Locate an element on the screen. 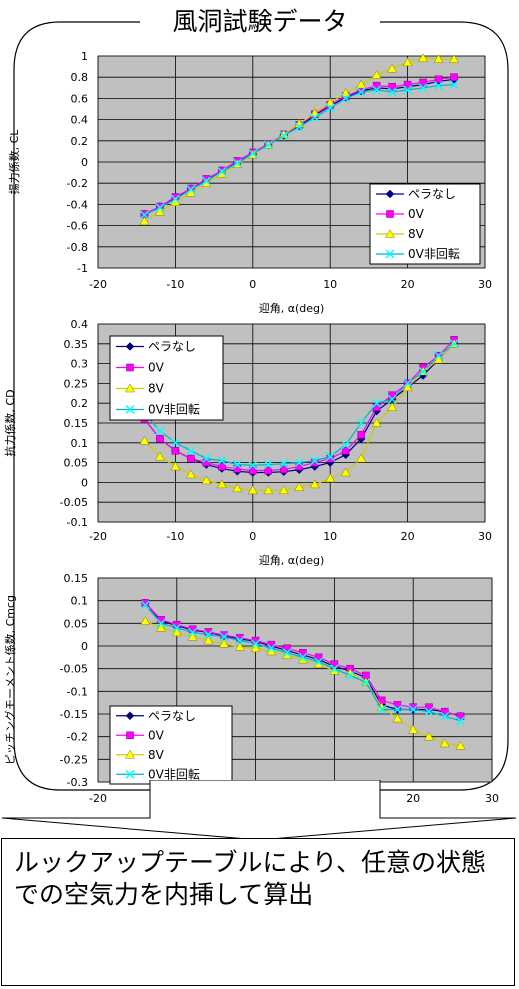 The height and width of the screenshot is (989, 519). y-tick-label: 0.15 is located at coordinates (76, 423).